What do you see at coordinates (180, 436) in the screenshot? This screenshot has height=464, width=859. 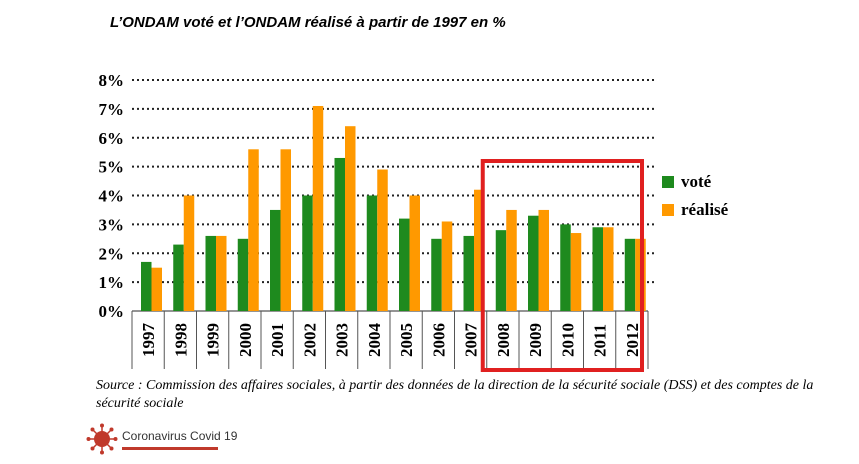 I see `logo-text: Coronavirus Covid 19` at bounding box center [180, 436].